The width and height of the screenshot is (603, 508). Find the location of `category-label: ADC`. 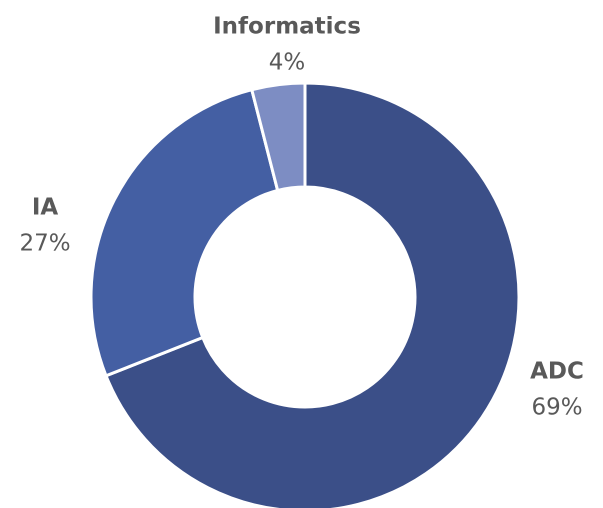

category-label: ADC is located at coordinates (557, 372).